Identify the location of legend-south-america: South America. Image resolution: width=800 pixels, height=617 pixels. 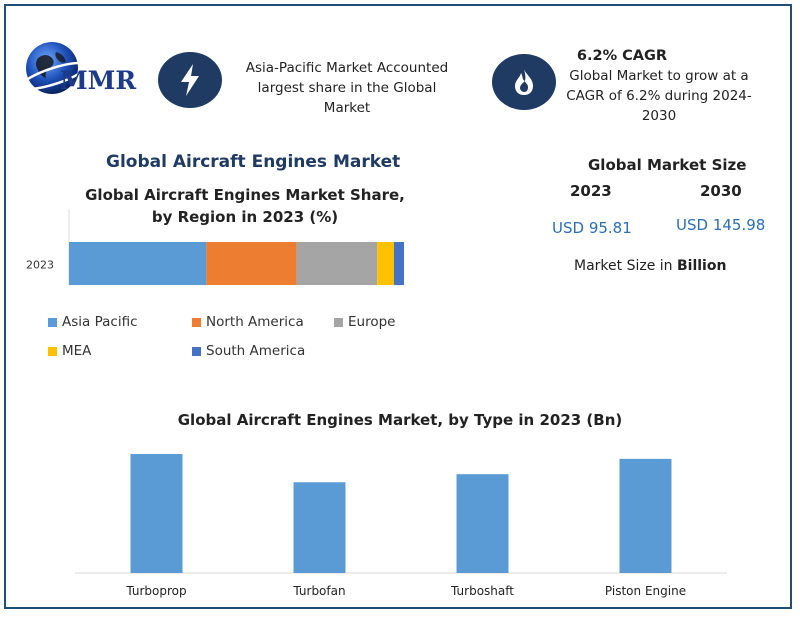
(248, 351).